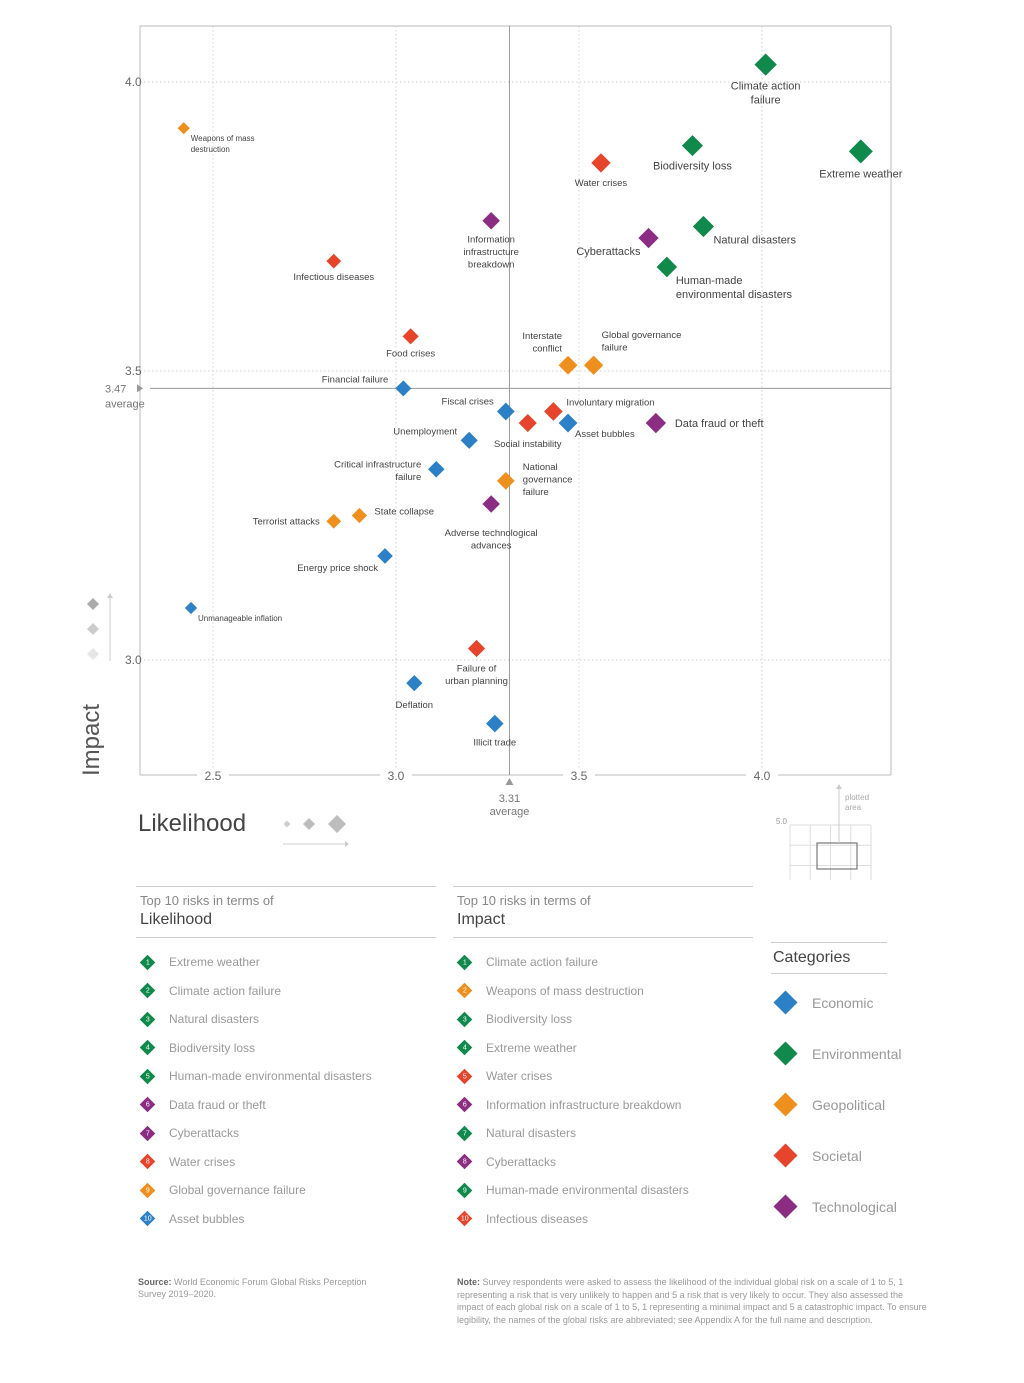 The height and width of the screenshot is (1383, 1024). What do you see at coordinates (147, 1133) in the screenshot?
I see `rank-badge: 7` at bounding box center [147, 1133].